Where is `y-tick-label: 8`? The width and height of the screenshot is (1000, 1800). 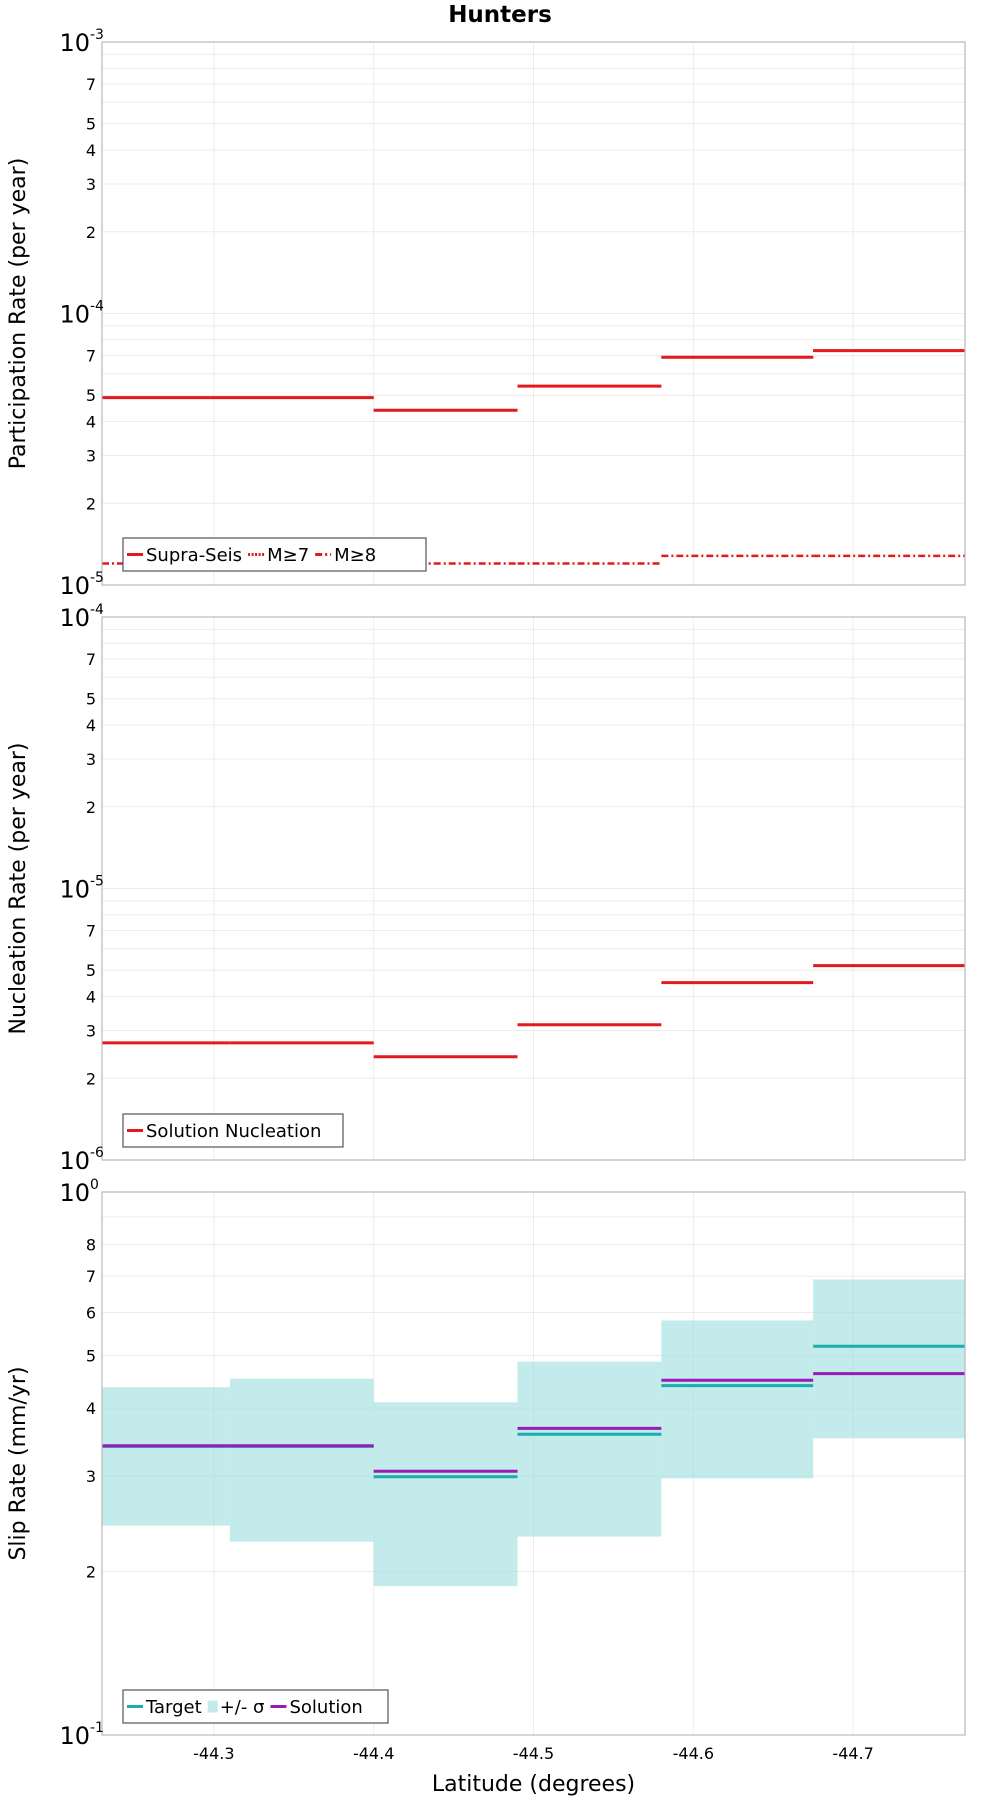 y-tick-label: 8 is located at coordinates (91, 1245).